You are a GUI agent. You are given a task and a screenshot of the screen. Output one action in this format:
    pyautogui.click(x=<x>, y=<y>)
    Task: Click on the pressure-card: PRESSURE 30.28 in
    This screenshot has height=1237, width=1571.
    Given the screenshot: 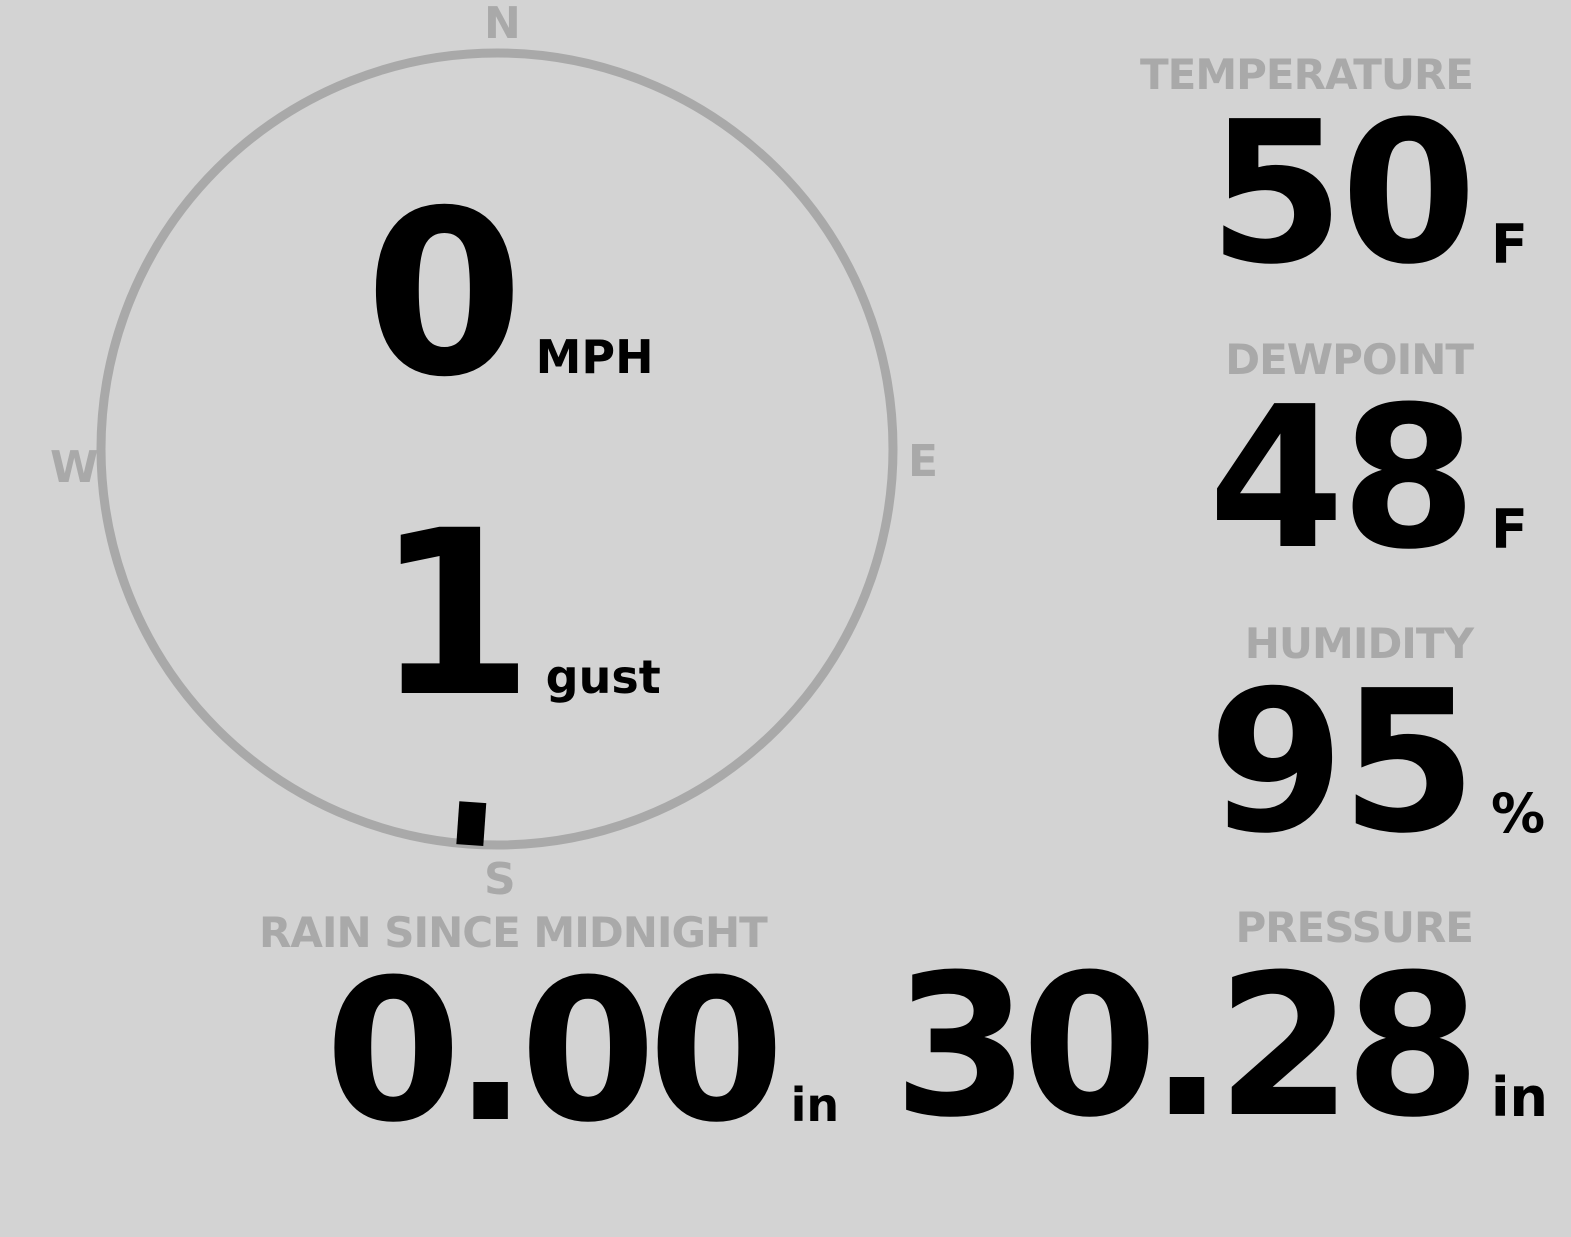 What is the action you would take?
    pyautogui.click(x=1220, y=1032)
    